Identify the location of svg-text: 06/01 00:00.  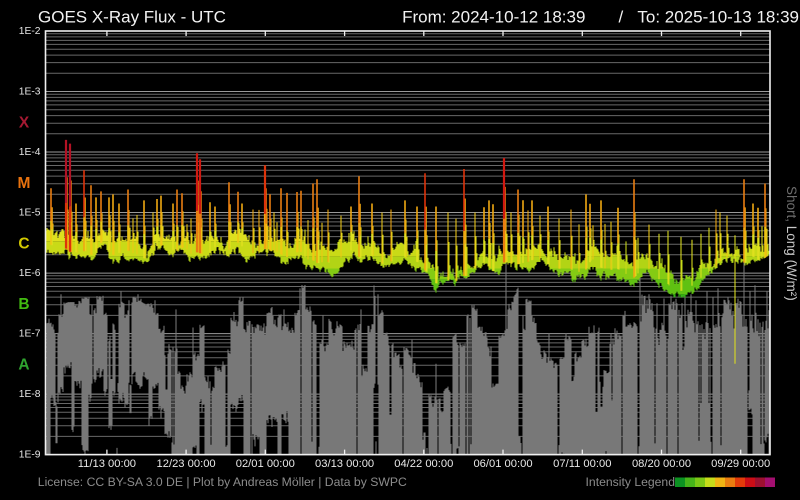
(502, 464).